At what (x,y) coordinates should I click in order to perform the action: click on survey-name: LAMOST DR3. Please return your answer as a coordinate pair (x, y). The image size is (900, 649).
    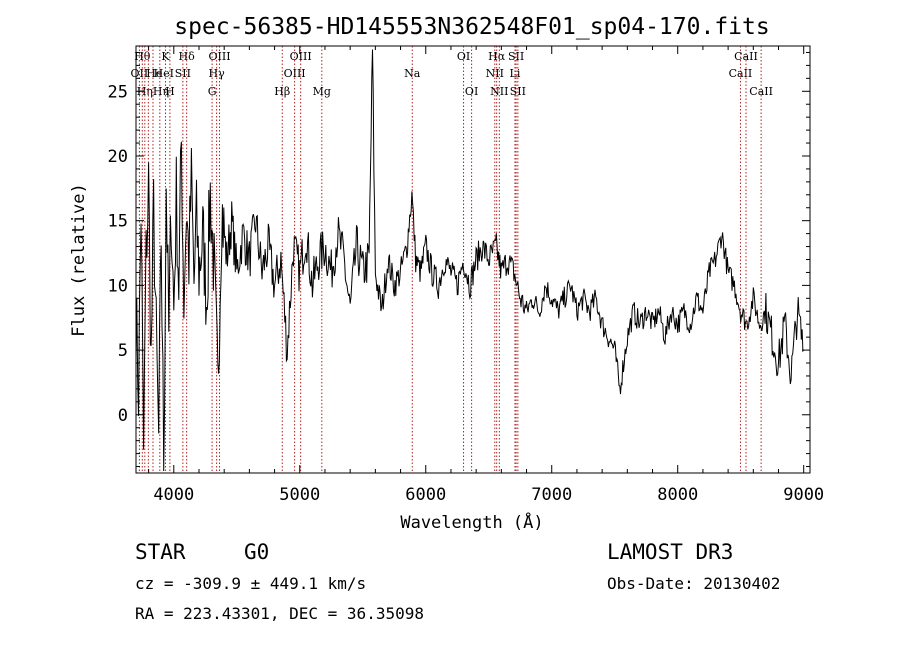
    Looking at the image, I should click on (670, 552).